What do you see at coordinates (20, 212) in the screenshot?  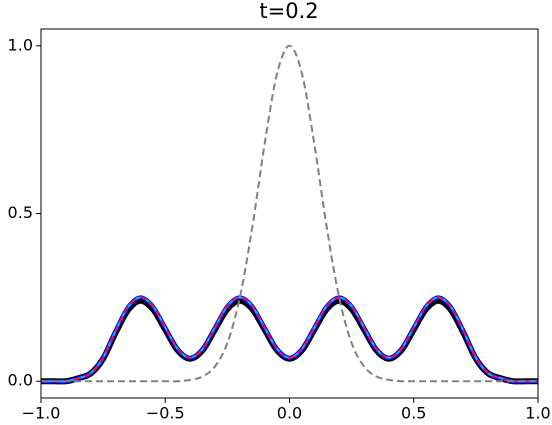 I see `y-tick-label: 0.5` at bounding box center [20, 212].